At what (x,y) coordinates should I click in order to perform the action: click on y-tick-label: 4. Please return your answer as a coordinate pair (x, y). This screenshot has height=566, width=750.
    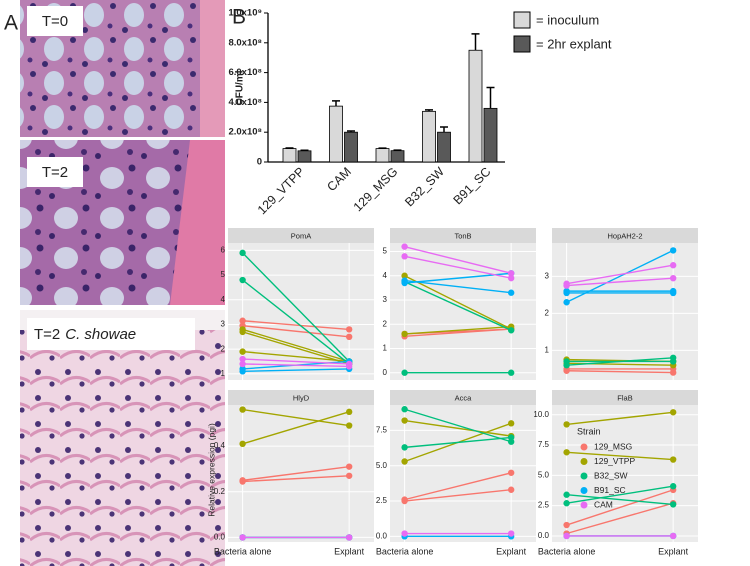
    Looking at the image, I should click on (385, 275).